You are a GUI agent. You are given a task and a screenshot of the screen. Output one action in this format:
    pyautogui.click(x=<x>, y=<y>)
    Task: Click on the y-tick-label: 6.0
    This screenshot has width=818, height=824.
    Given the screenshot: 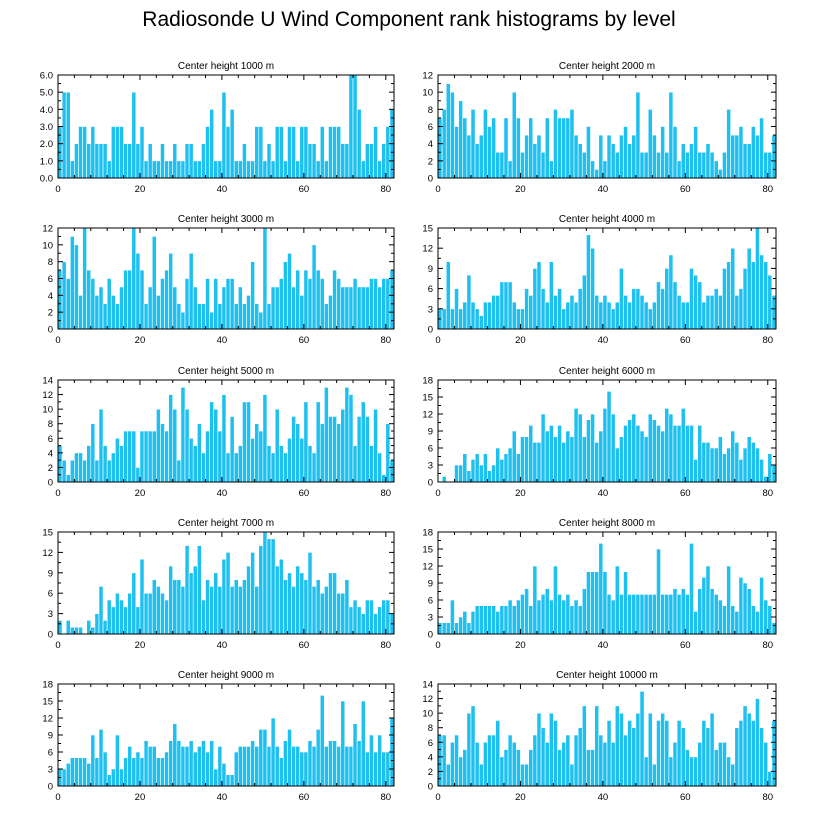 What is the action you would take?
    pyautogui.click(x=46, y=76)
    